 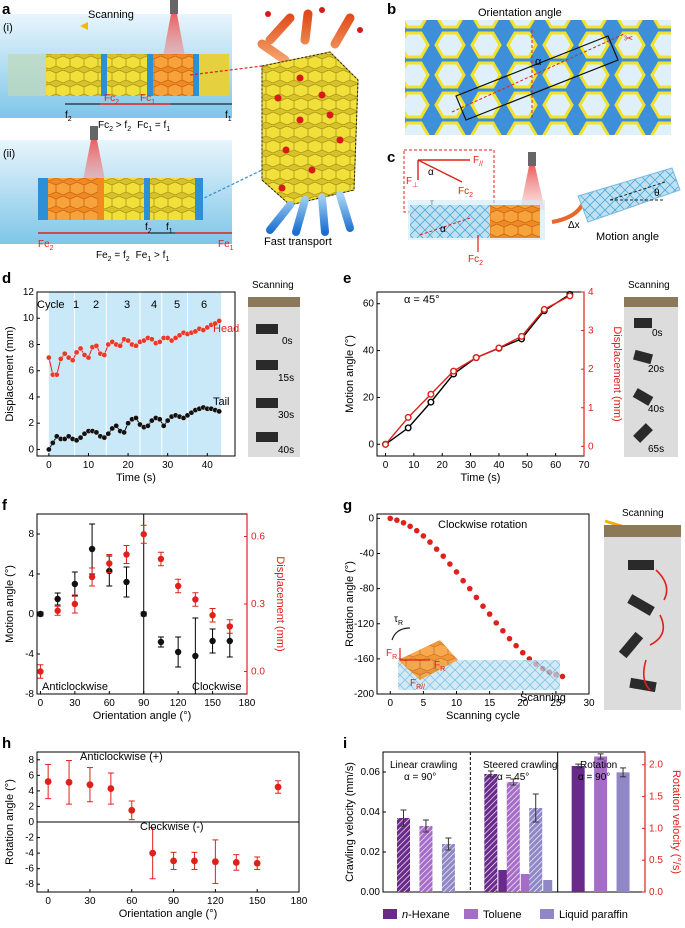 I want to click on y-axis-label: Crawling velocity (mm/s), so click(x=350, y=822).